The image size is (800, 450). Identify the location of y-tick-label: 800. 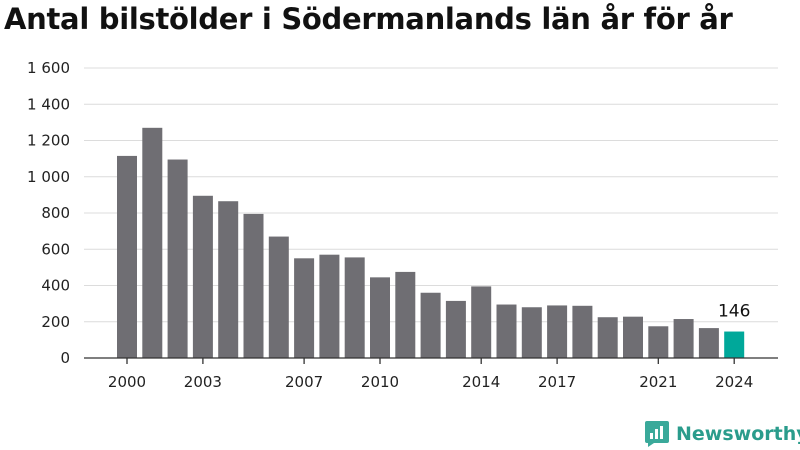
(55, 213).